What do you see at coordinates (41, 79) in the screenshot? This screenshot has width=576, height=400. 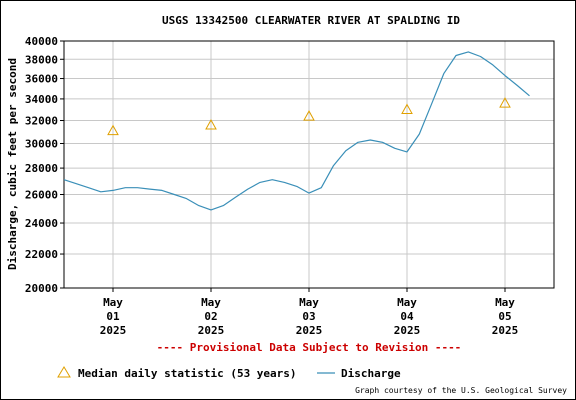 I see `y-tick-label: 36000` at bounding box center [41, 79].